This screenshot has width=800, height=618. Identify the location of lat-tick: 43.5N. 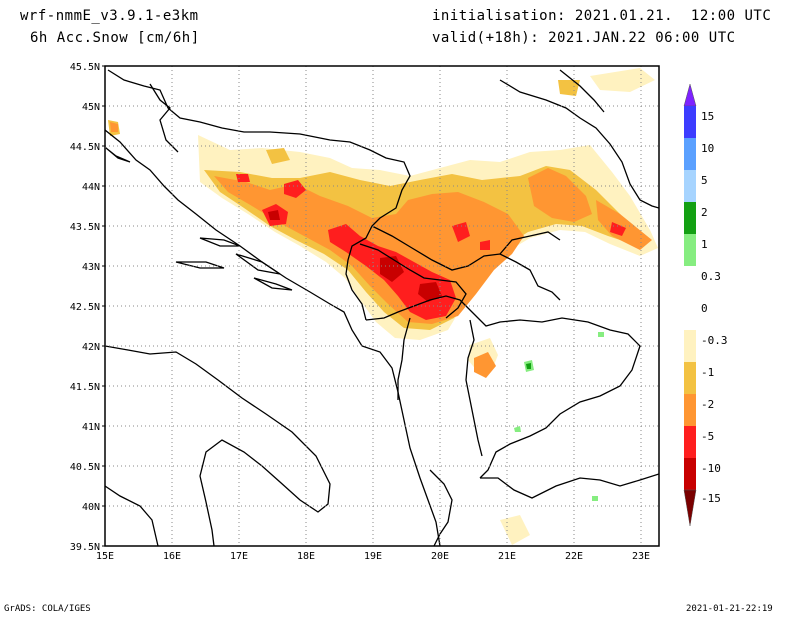
(85, 227).